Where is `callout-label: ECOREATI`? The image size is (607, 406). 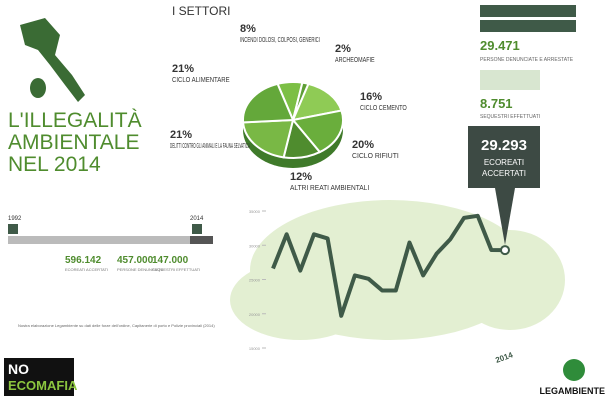
callout-label: ECOREATI is located at coordinates (504, 162).